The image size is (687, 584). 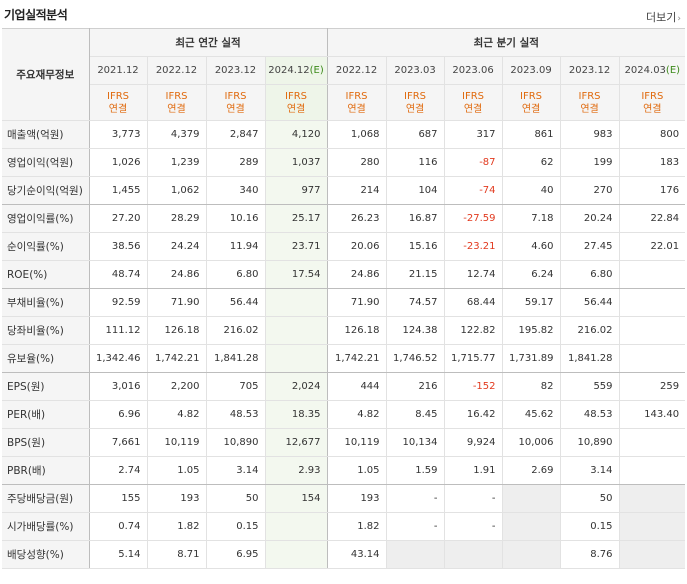 What do you see at coordinates (415, 302) in the screenshot?
I see `table-cell: 74.57` at bounding box center [415, 302].